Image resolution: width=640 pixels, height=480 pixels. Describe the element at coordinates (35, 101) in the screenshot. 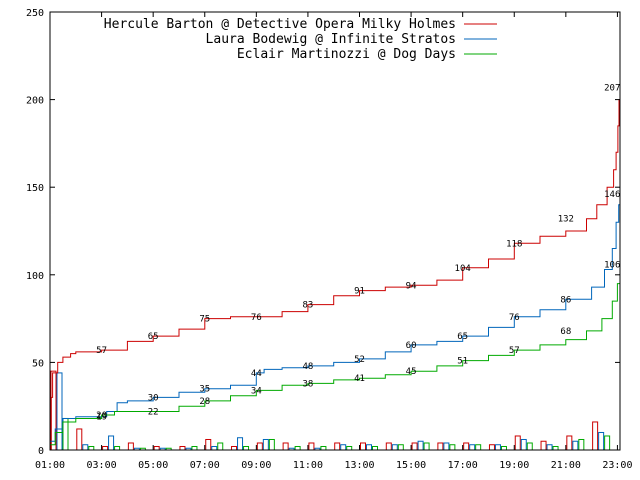

I see `y-tick-label: 200` at that location.